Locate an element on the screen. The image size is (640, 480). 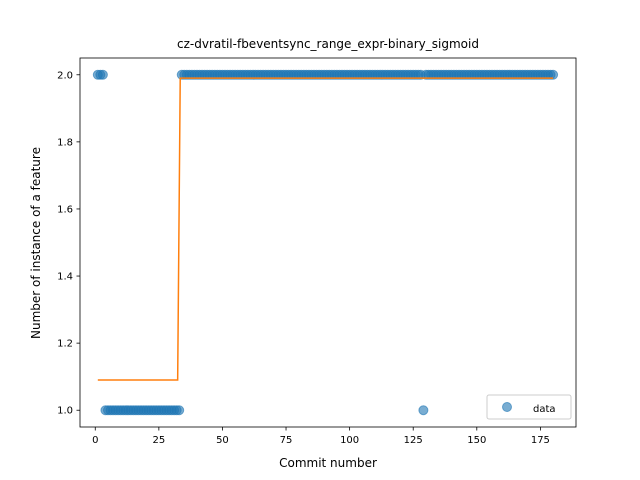
y-tick-label: 2.0 is located at coordinates (65, 75).